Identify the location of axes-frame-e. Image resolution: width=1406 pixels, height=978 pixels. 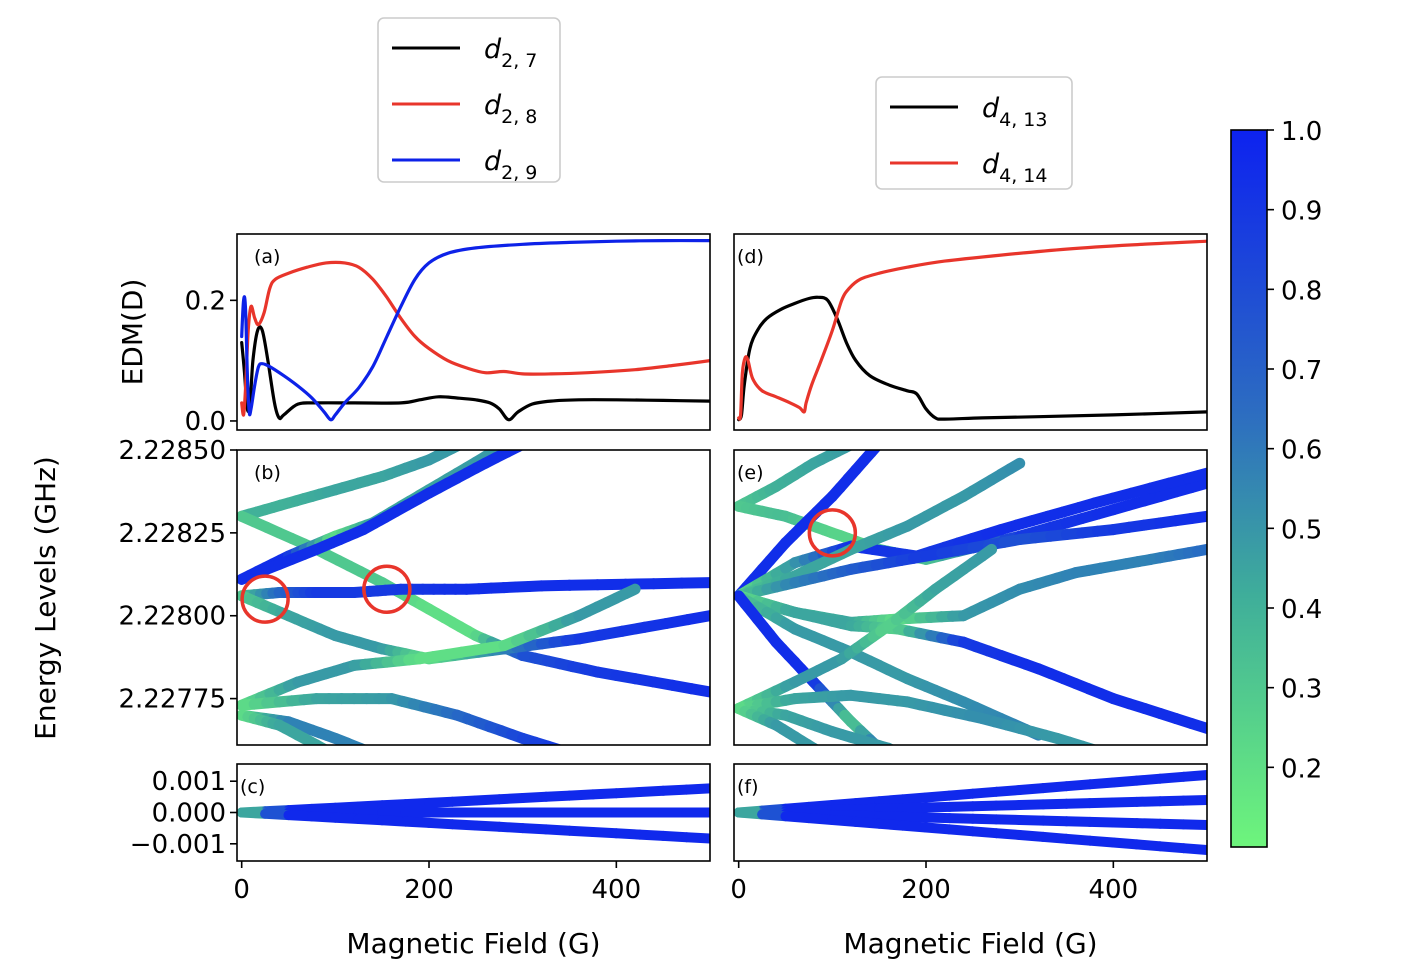
(970, 597).